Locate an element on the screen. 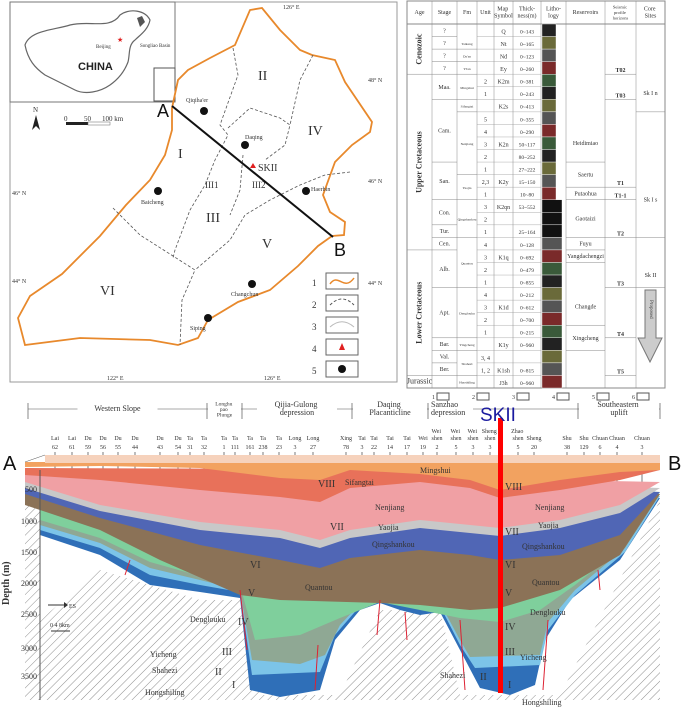  legend-subzone-icon is located at coordinates (342, 324).